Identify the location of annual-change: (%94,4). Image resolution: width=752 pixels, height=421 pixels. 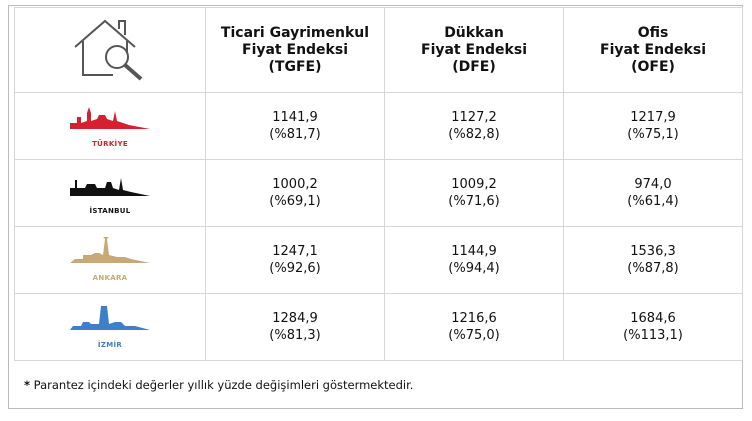
(474, 268).